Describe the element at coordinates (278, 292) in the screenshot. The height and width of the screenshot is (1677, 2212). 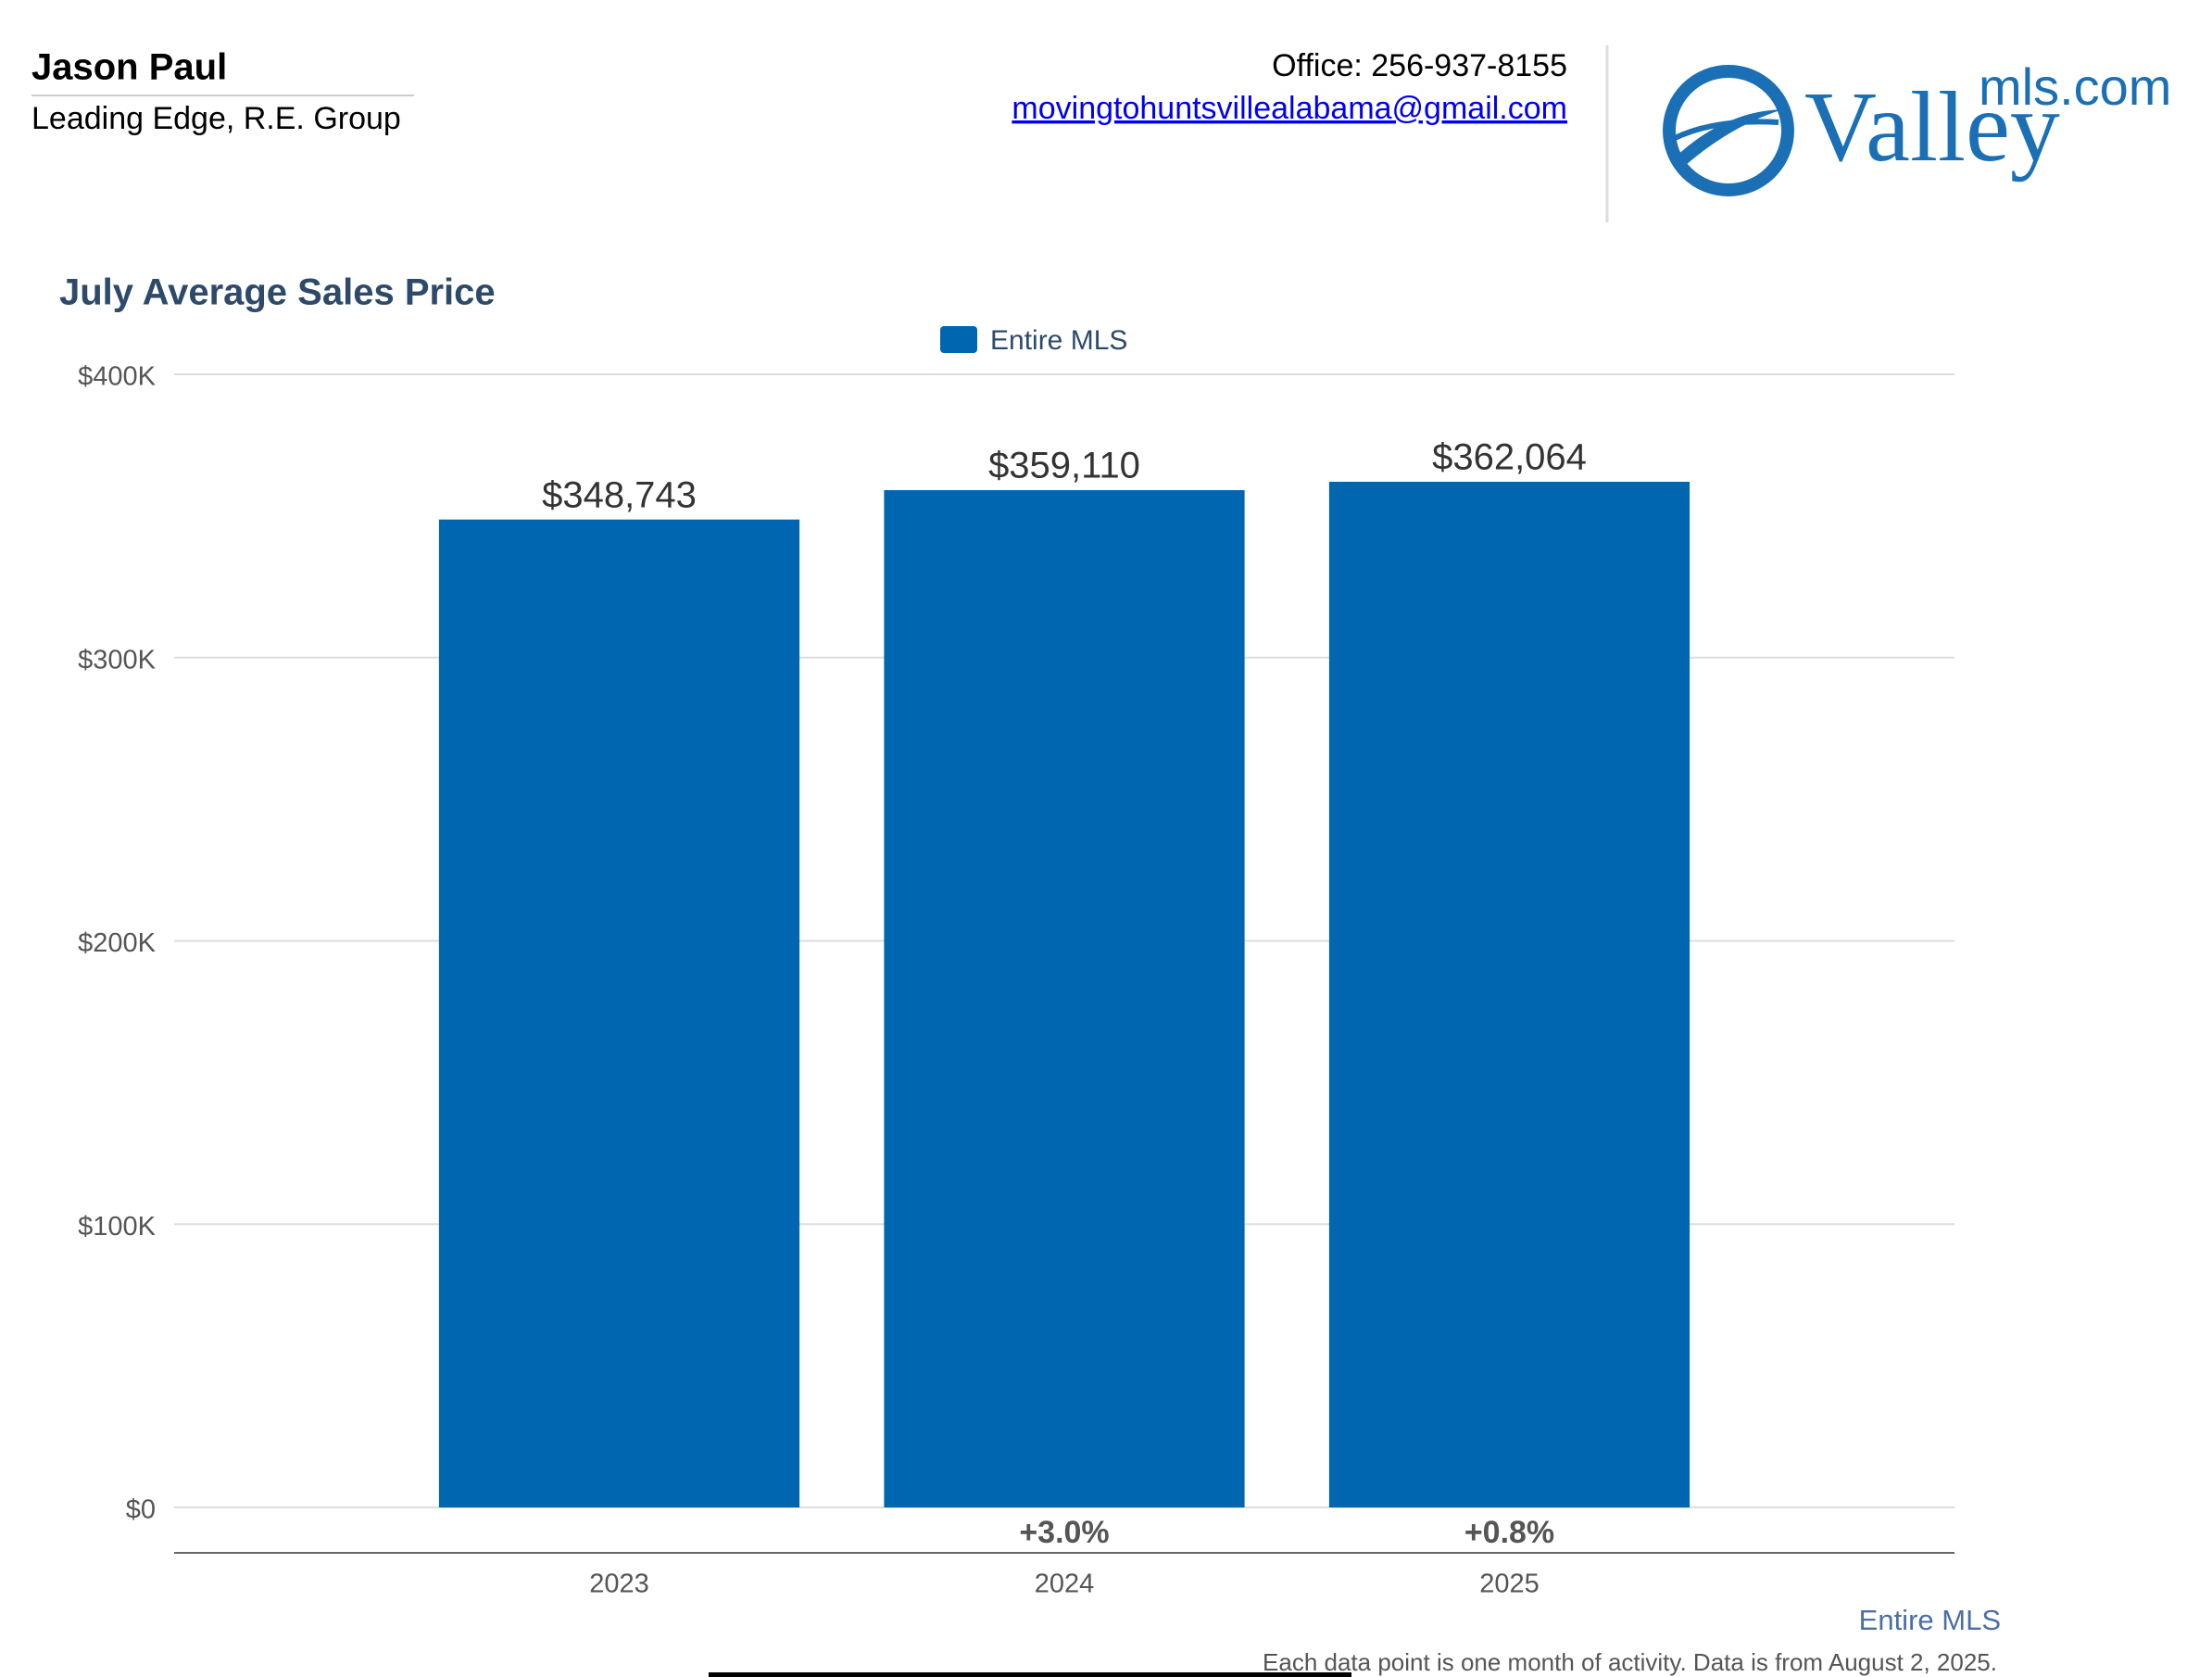
I see `chart-title: July Average Sales Price` at that location.